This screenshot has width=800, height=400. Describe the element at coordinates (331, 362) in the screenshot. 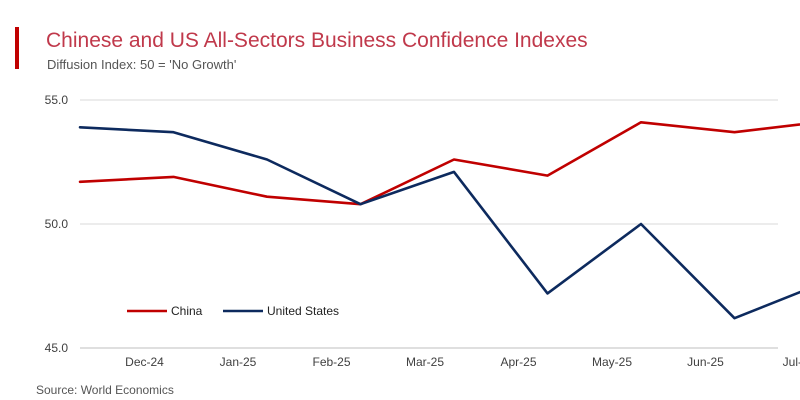

I see `x-tick-label: Feb-25` at that location.